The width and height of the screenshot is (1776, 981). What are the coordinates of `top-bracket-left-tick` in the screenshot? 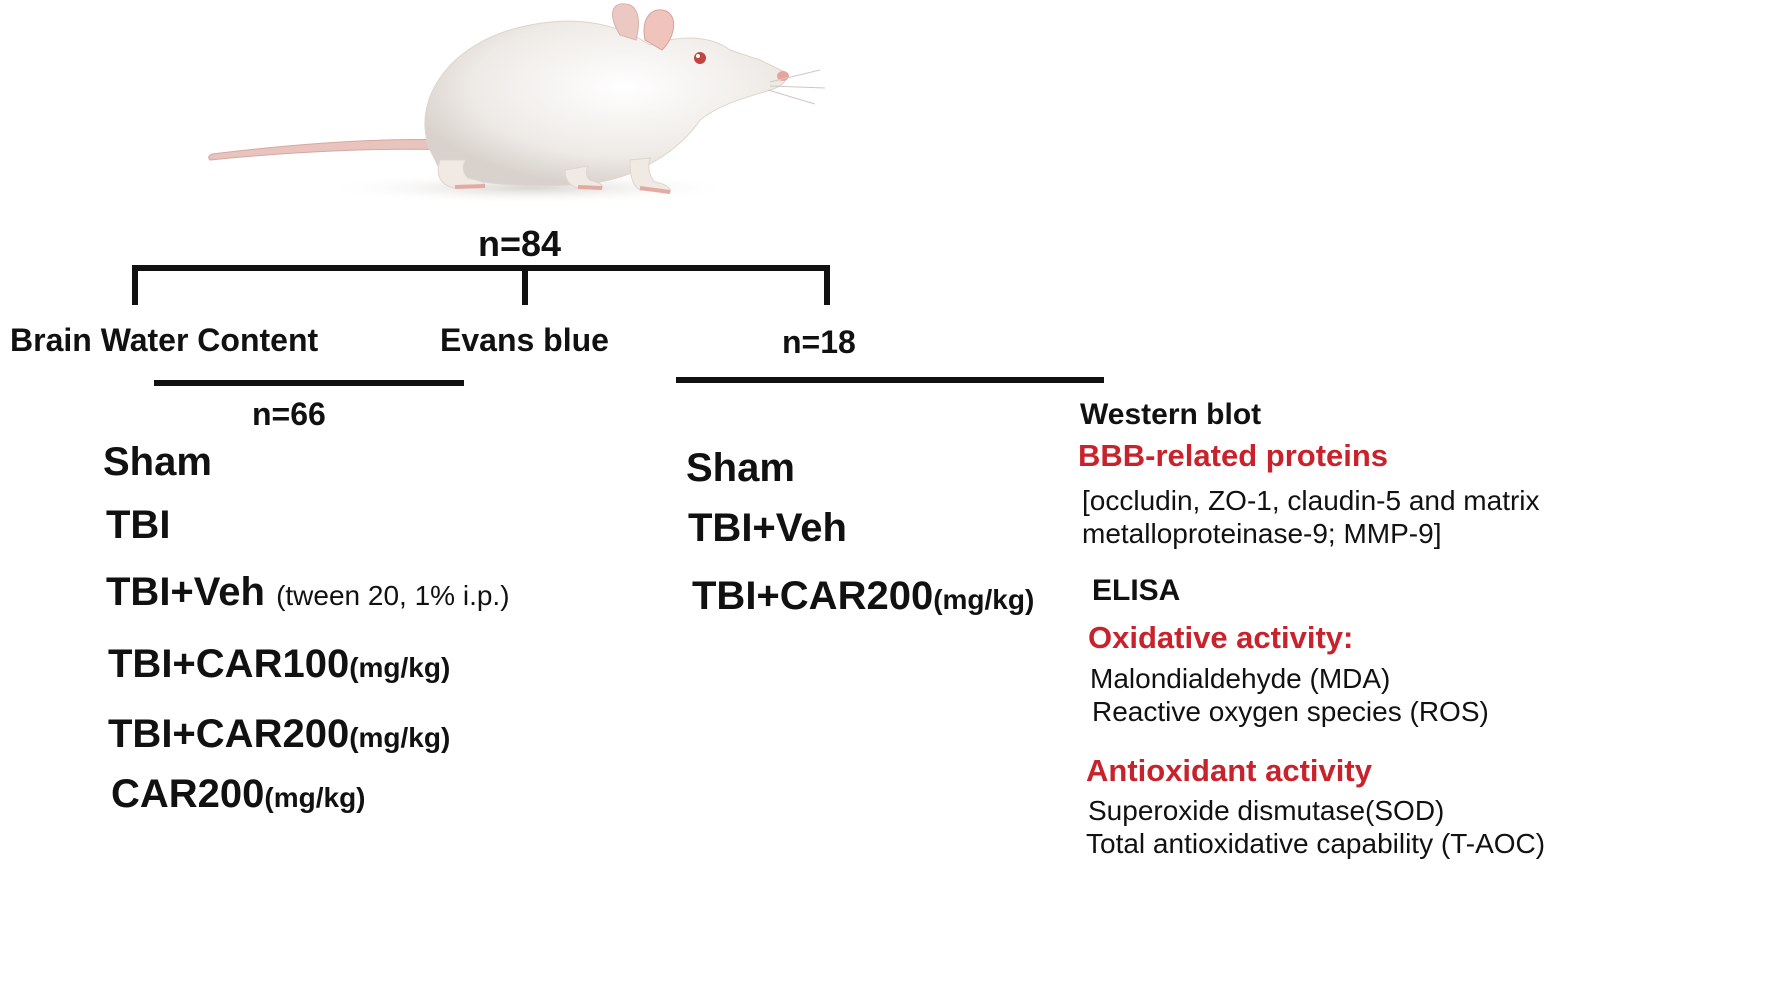 It's located at (135, 285).